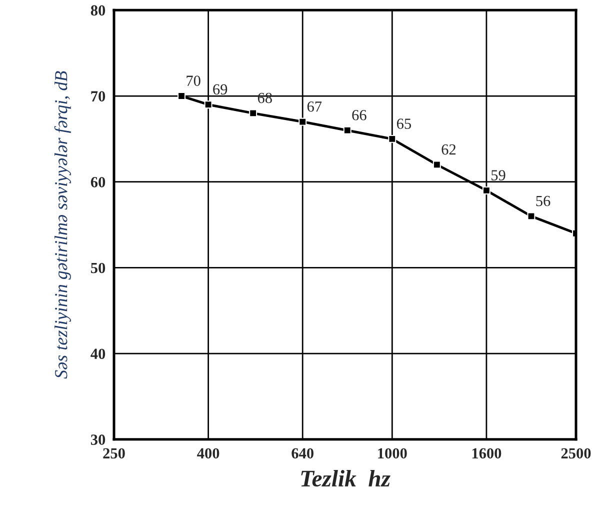  What do you see at coordinates (576, 453) in the screenshot?
I see `x-tick-label: 2500` at bounding box center [576, 453].